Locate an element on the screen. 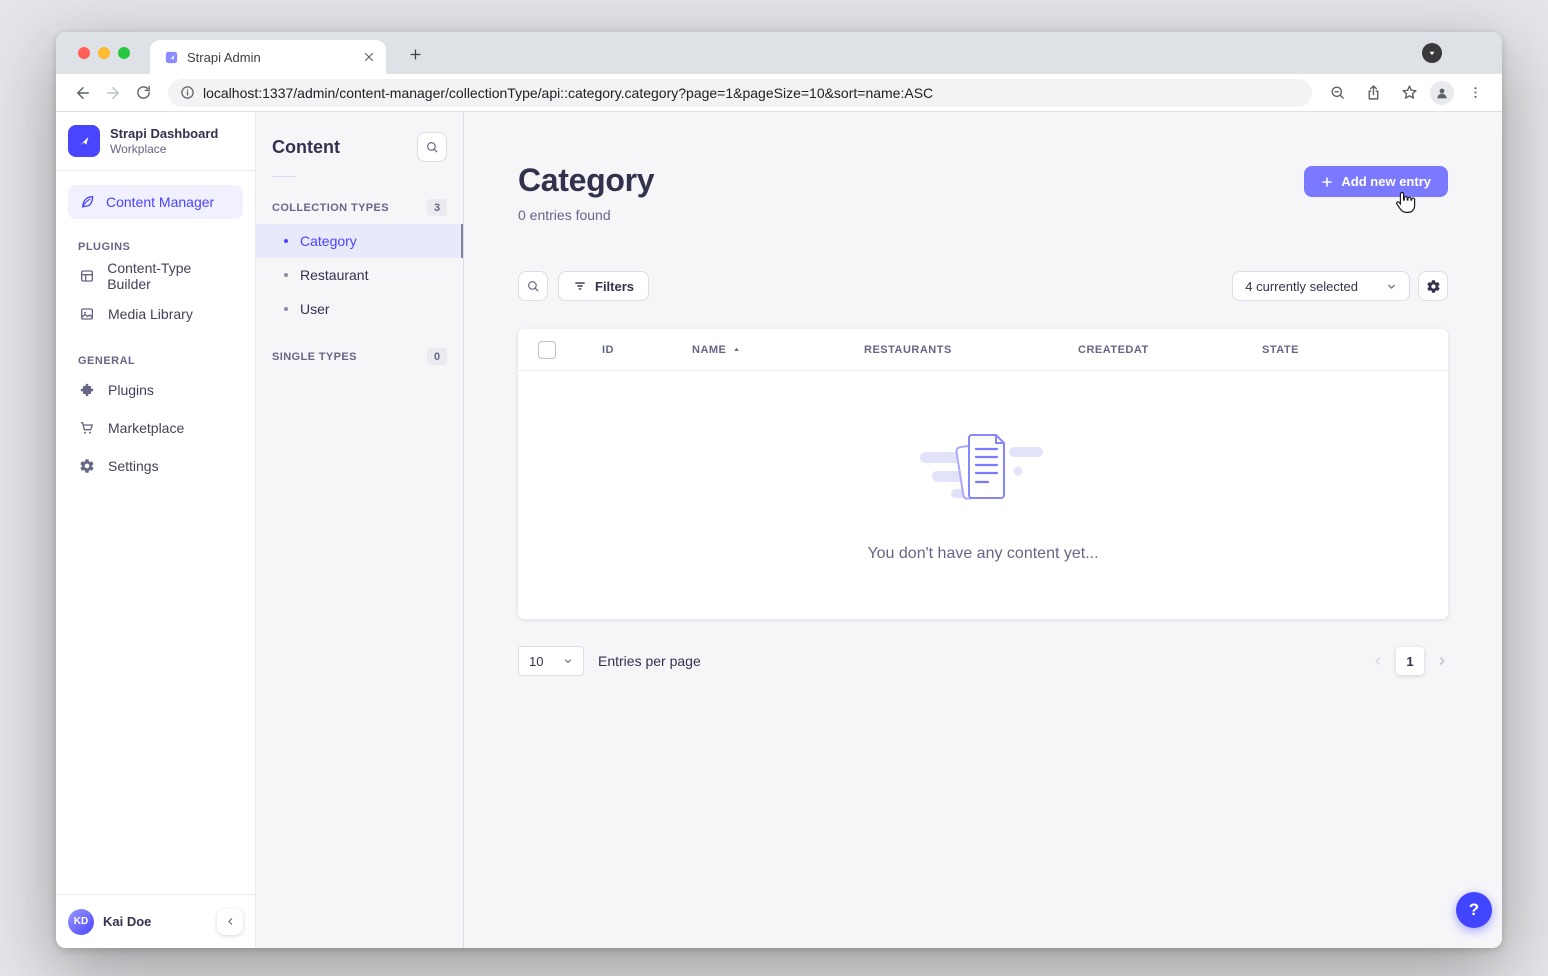 Image resolution: width=1548 pixels, height=976 pixels. column-header-name: NAME is located at coordinates (778, 350).